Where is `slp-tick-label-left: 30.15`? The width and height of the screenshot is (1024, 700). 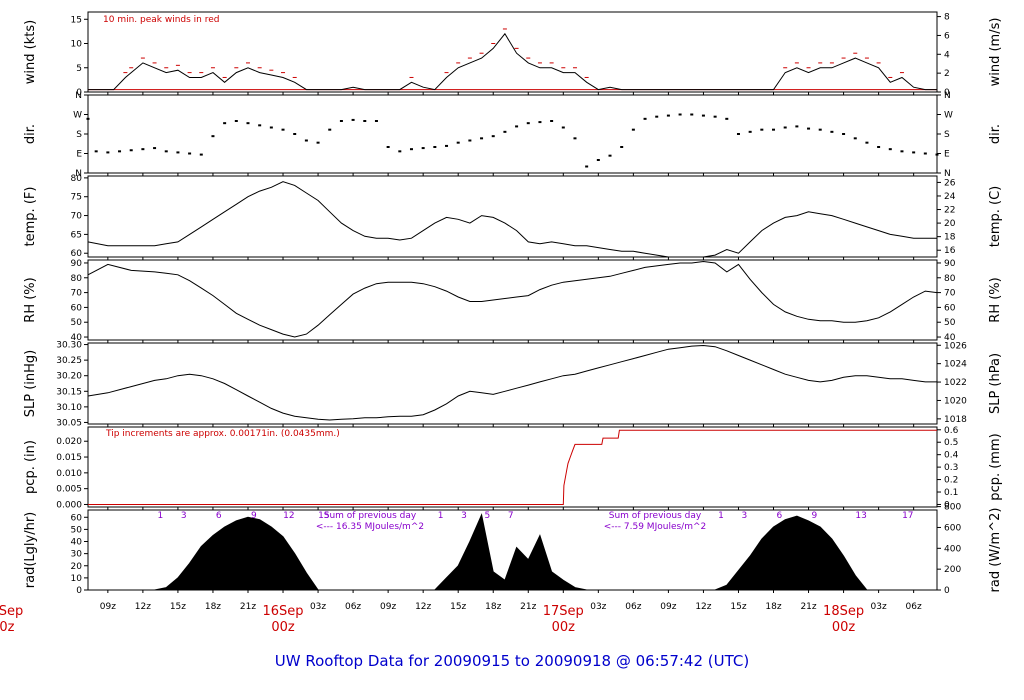
slp-tick-label-left: 30.15 is located at coordinates (69, 392).